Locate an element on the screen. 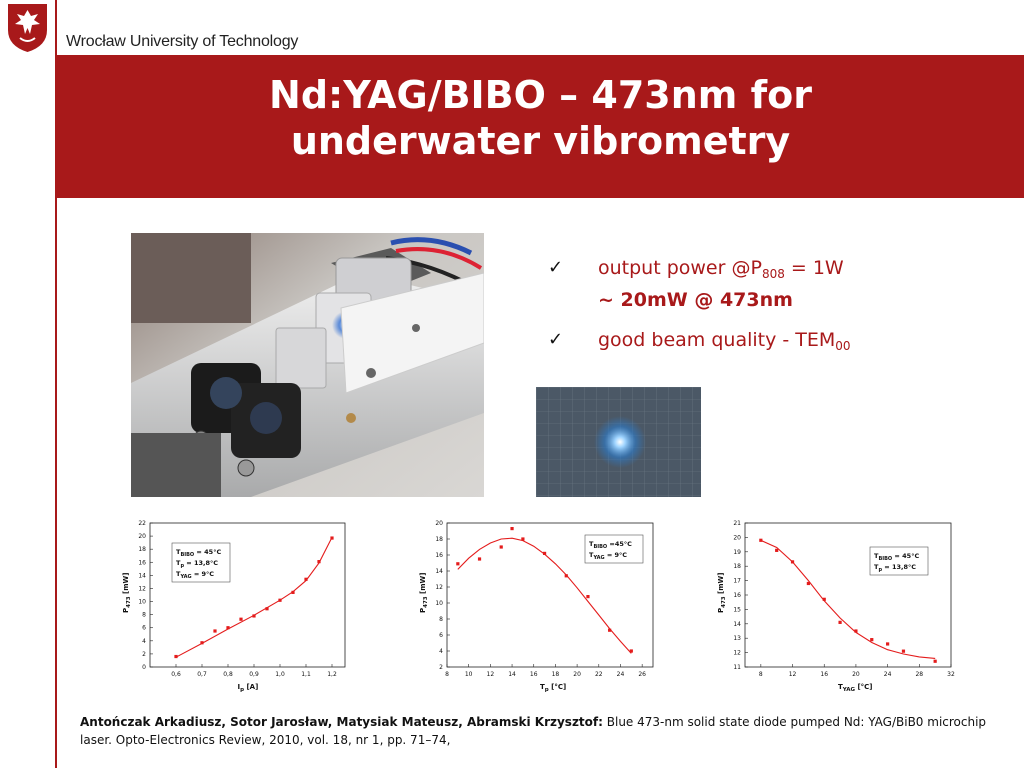 The image size is (1024, 768). y-tick-label: 2 is located at coordinates (144, 654).